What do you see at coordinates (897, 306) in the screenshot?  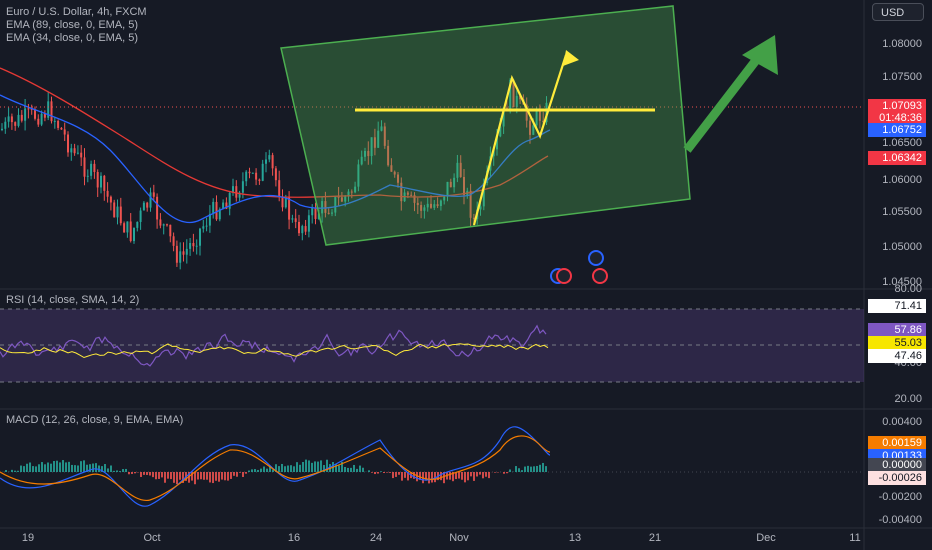 I see `rsi-value-badge: 71.41` at bounding box center [897, 306].